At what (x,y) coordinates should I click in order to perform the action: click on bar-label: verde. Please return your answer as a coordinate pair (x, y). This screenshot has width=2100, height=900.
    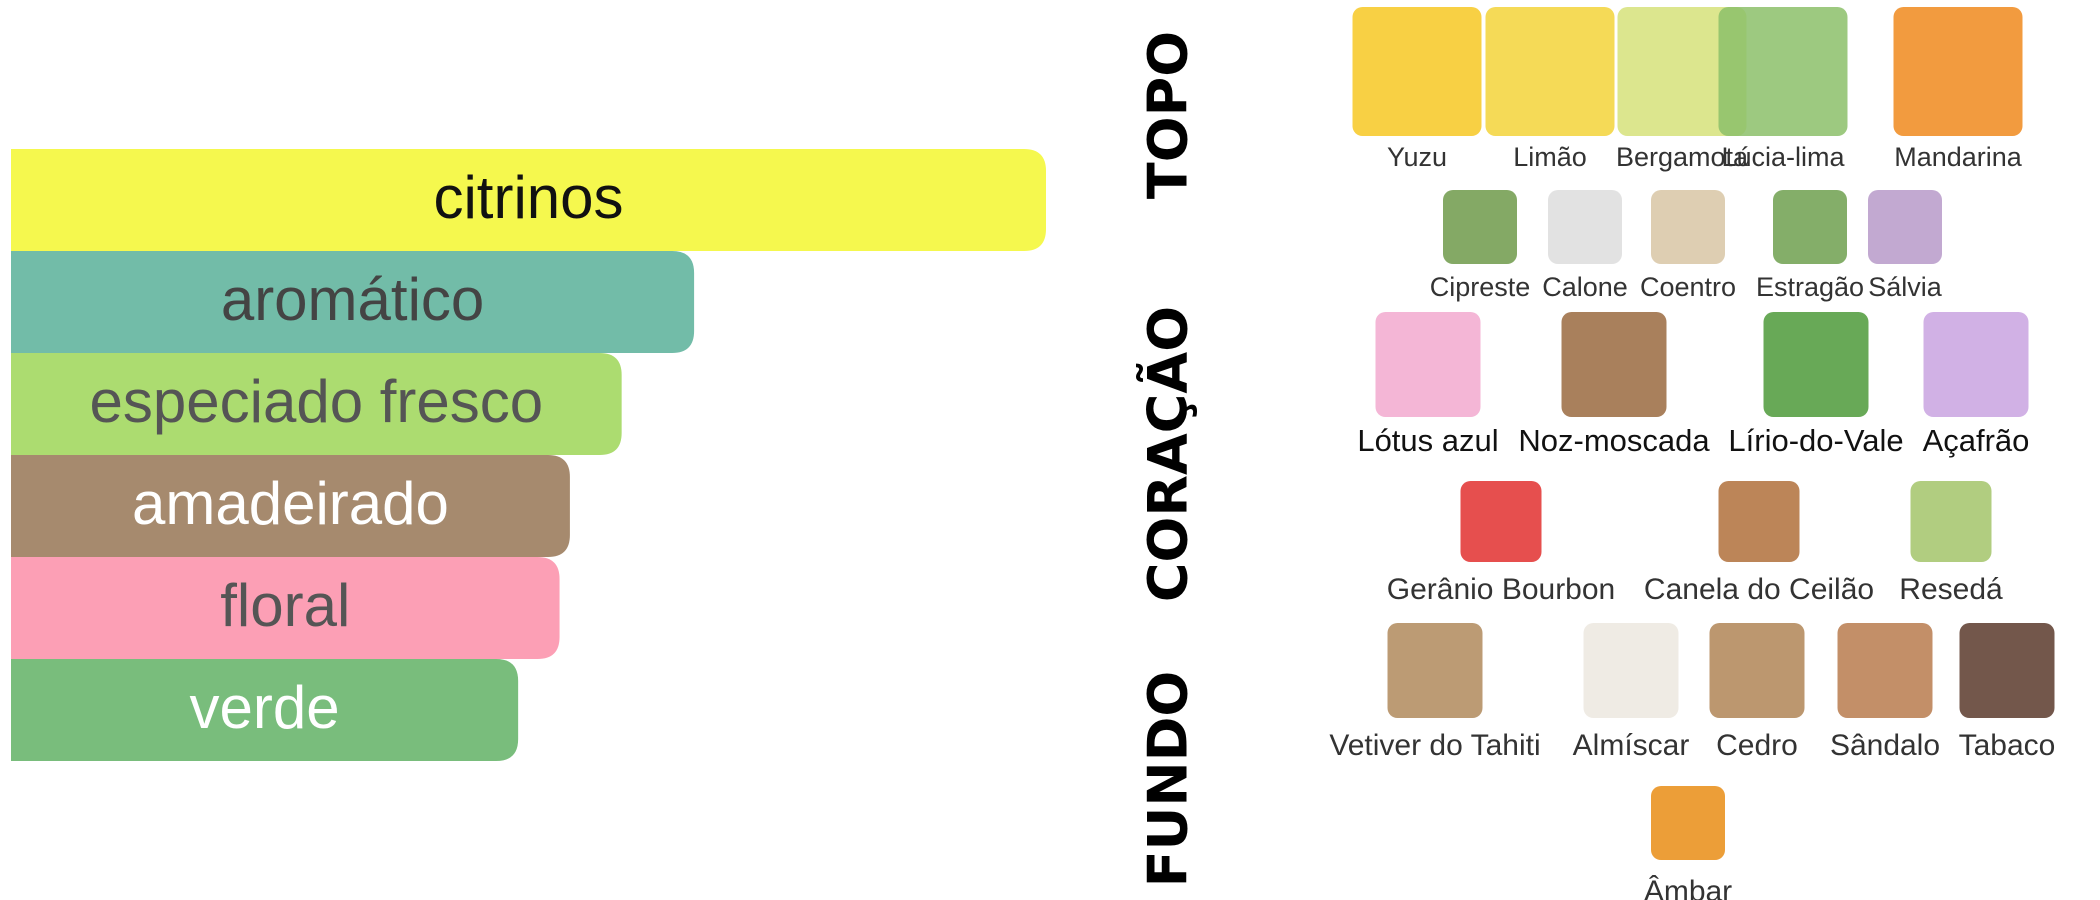
    Looking at the image, I should click on (265, 707).